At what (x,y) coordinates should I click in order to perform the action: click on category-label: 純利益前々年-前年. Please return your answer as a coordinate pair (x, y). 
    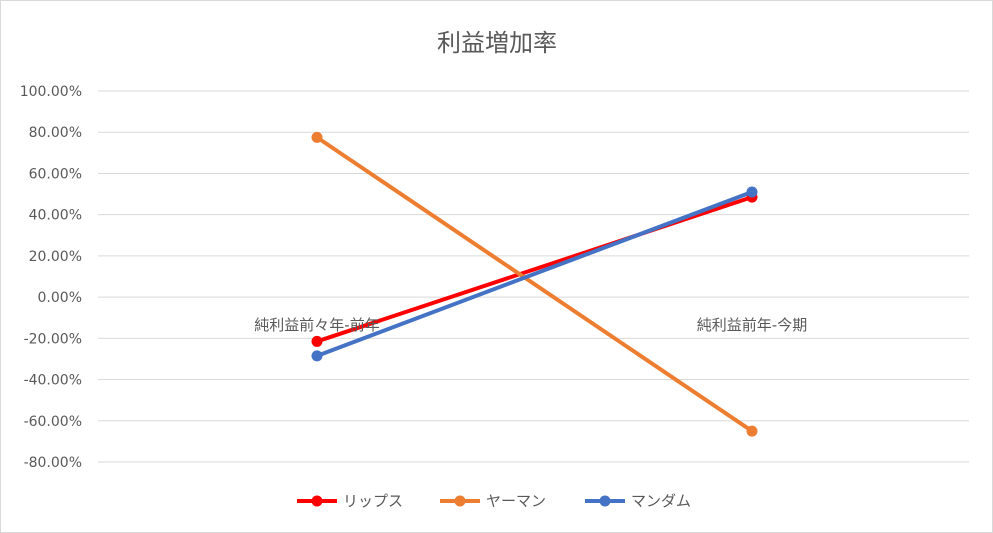
    Looking at the image, I should click on (316, 325).